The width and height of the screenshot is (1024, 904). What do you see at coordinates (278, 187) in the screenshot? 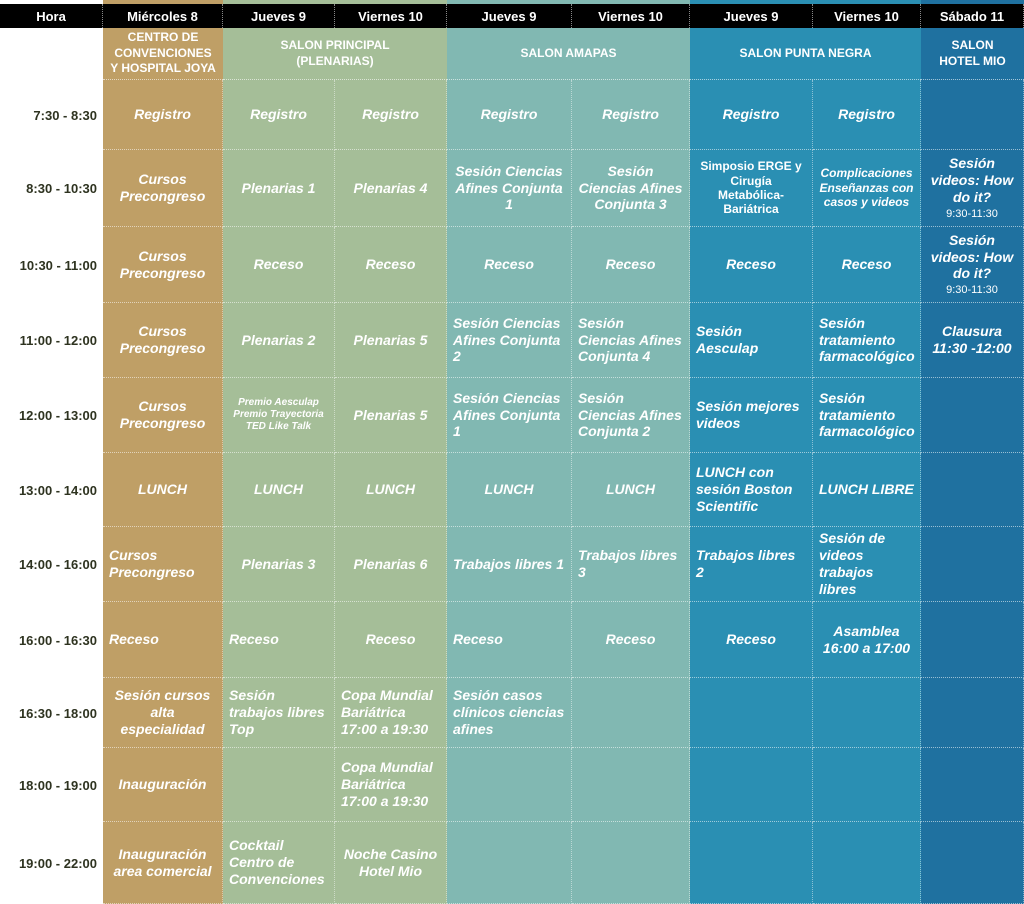
I see `session-title: Plenarias 1` at bounding box center [278, 187].